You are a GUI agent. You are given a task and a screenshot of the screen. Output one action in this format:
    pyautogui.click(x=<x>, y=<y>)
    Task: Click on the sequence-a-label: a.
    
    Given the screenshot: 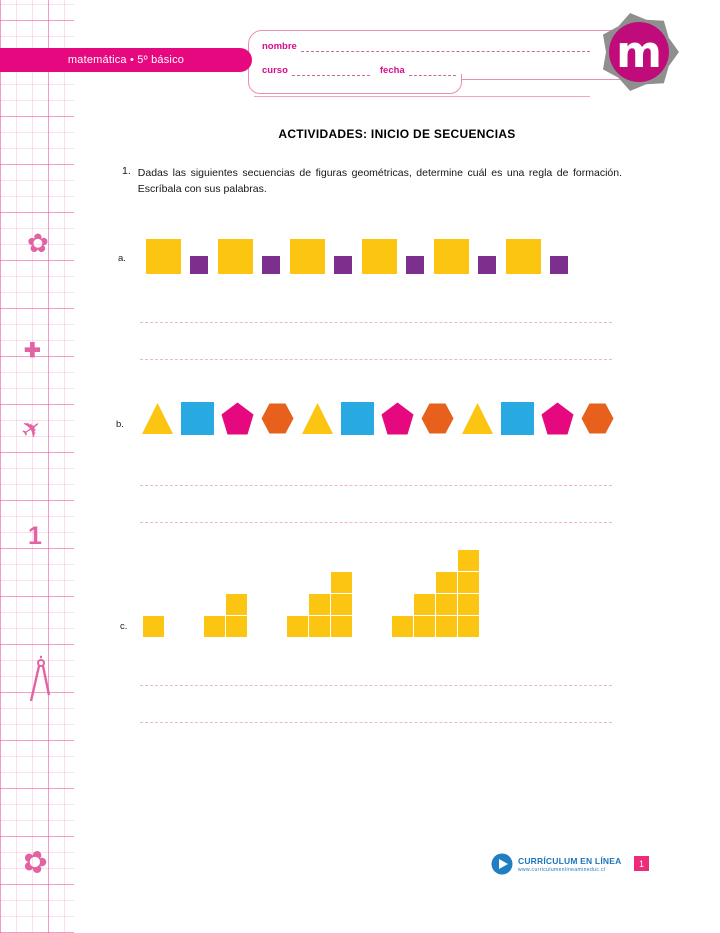 What is the action you would take?
    pyautogui.click(x=122, y=258)
    